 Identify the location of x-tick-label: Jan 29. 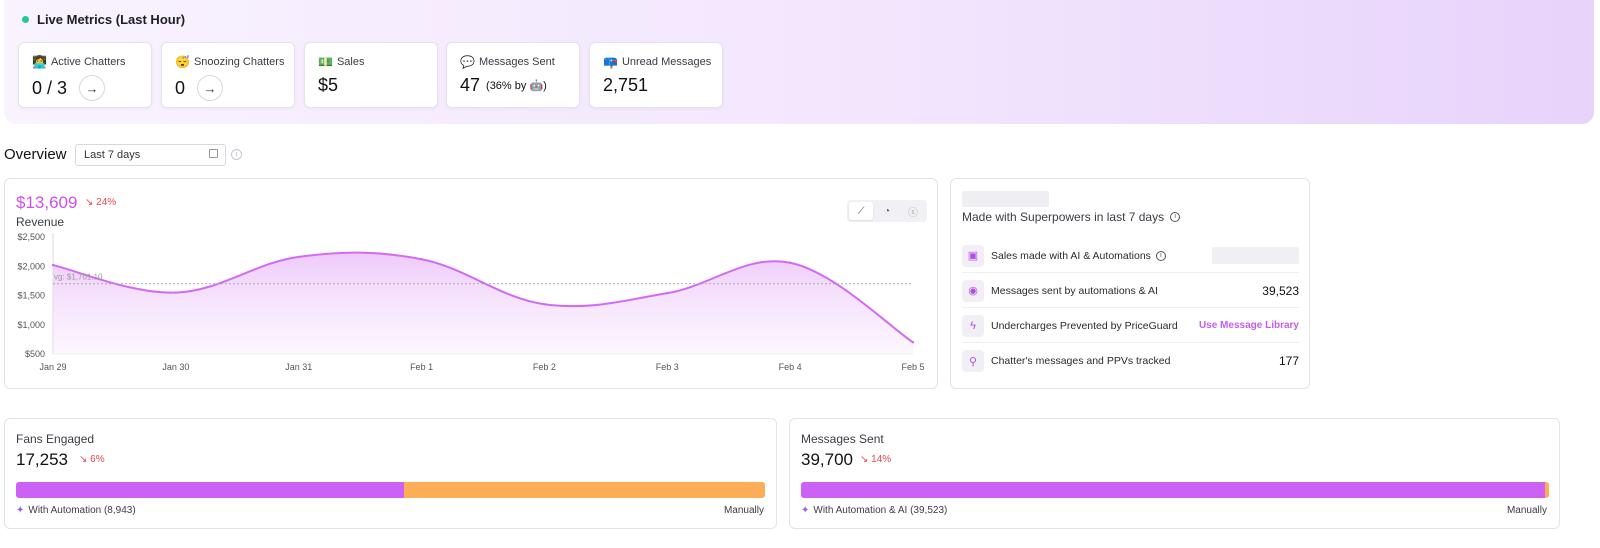
(52, 367).